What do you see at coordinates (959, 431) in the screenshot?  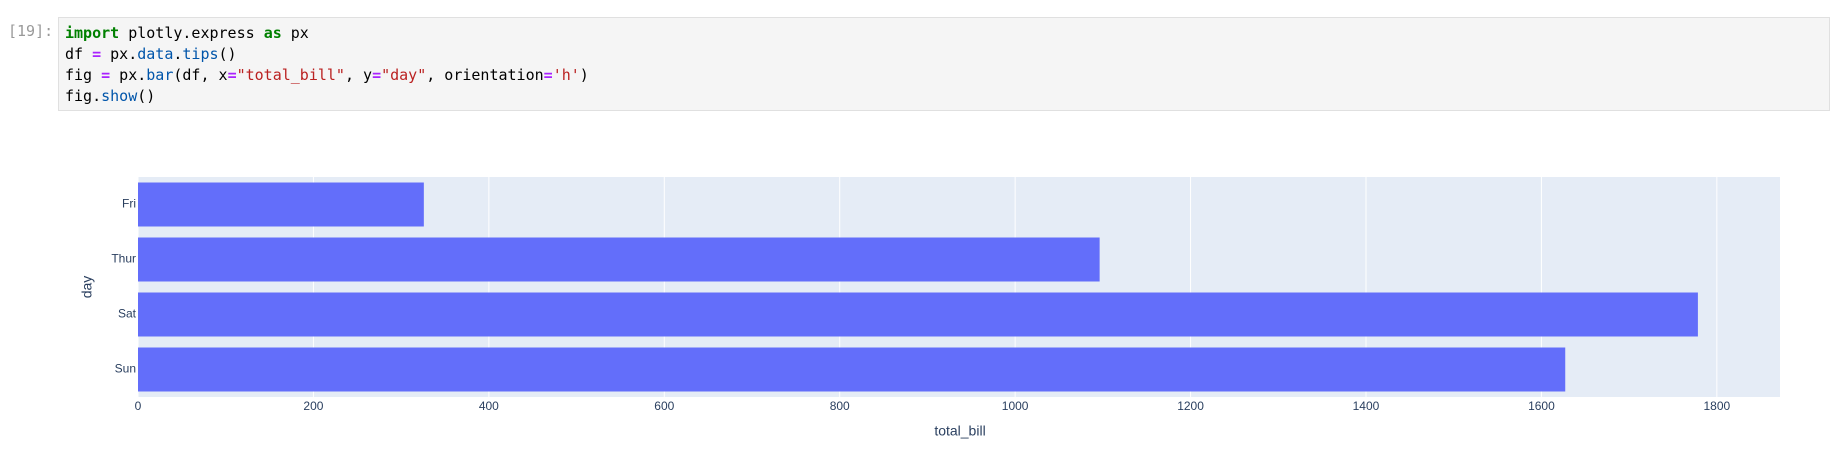 I see `x-axis-title: total_bill` at bounding box center [959, 431].